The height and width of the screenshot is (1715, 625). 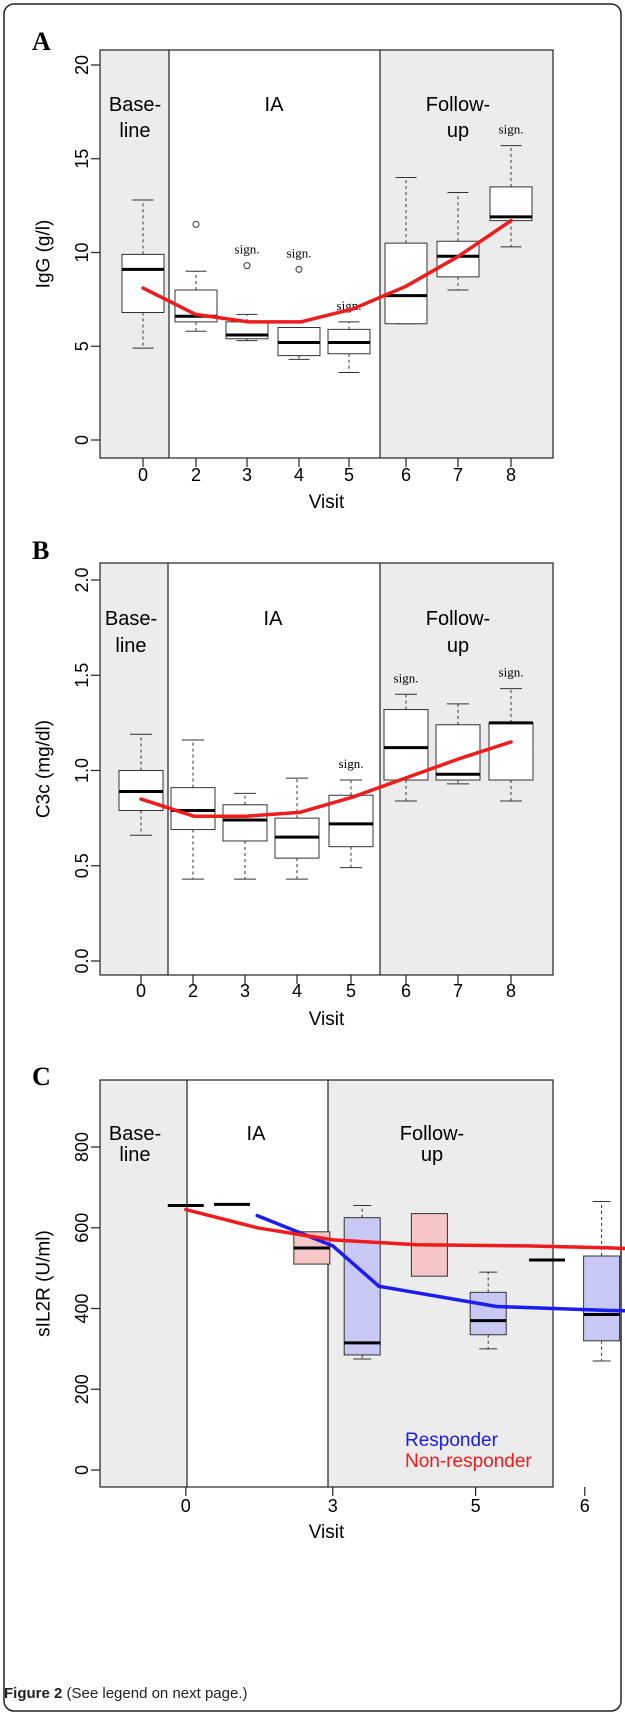 What do you see at coordinates (82, 675) in the screenshot?
I see `y-tick-label: 1.5` at bounding box center [82, 675].